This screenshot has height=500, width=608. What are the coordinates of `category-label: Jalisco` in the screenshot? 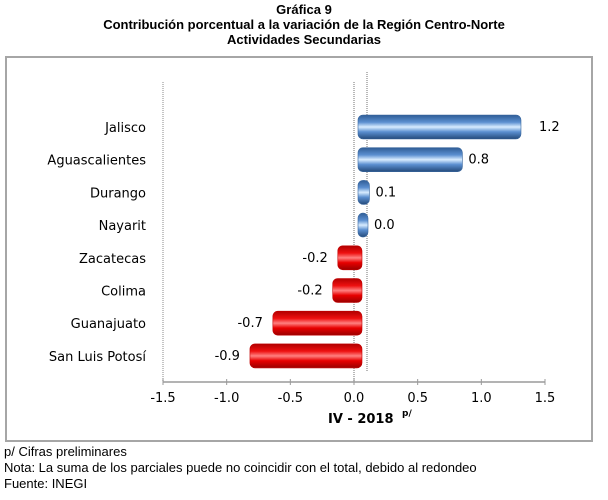 It's located at (125, 128).